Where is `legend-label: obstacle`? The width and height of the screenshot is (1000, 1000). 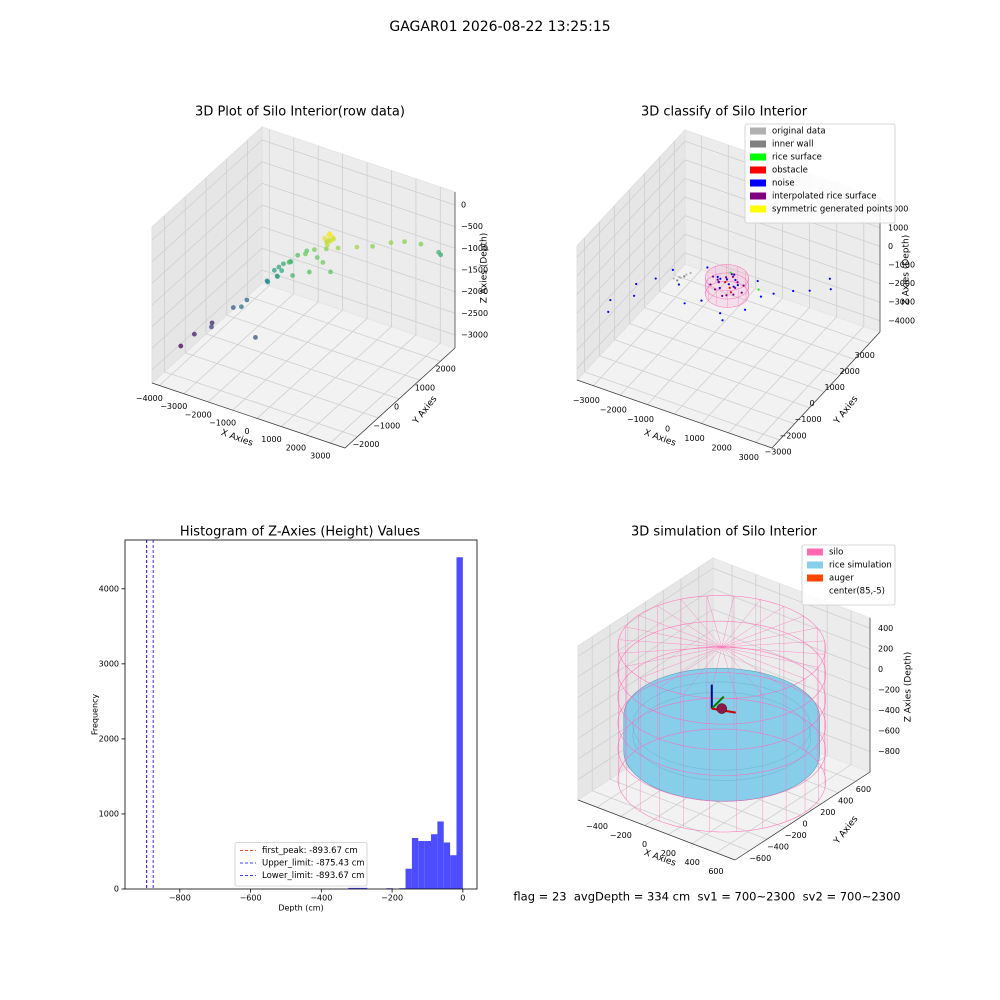 legend-label: obstacle is located at coordinates (790, 171).